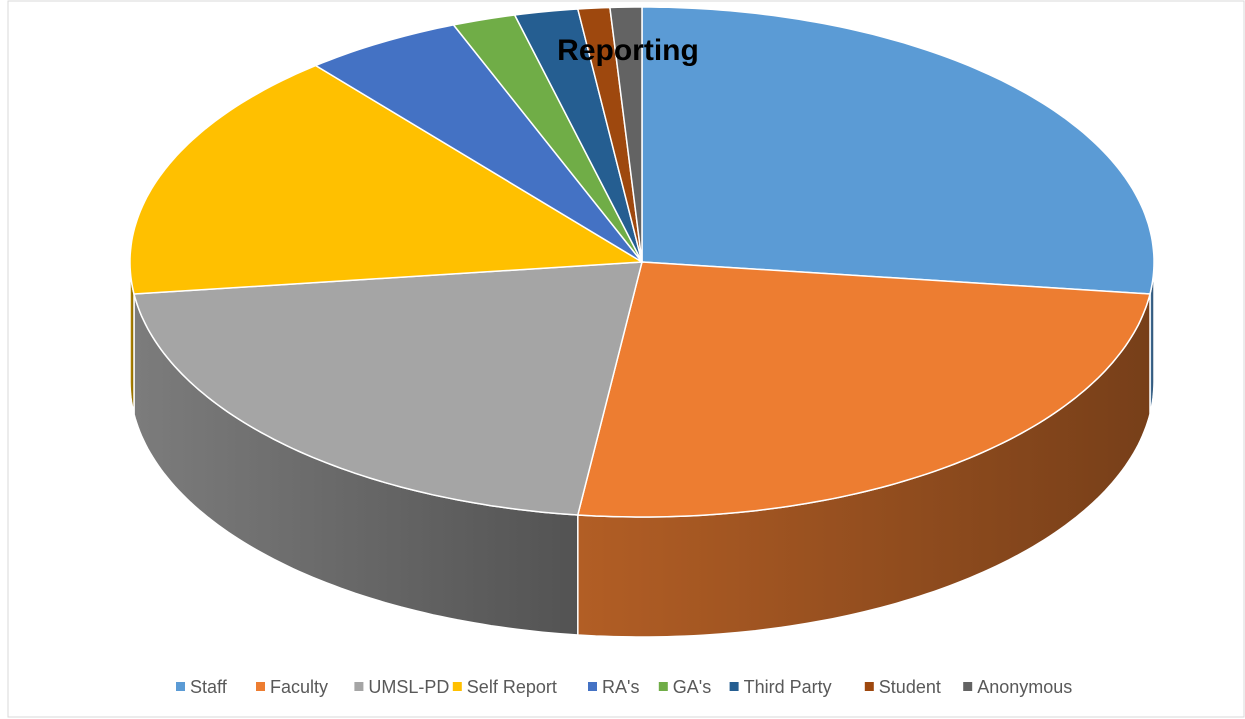 Image resolution: width=1245 pixels, height=719 pixels. I want to click on legend-label: Faculty, so click(299, 687).